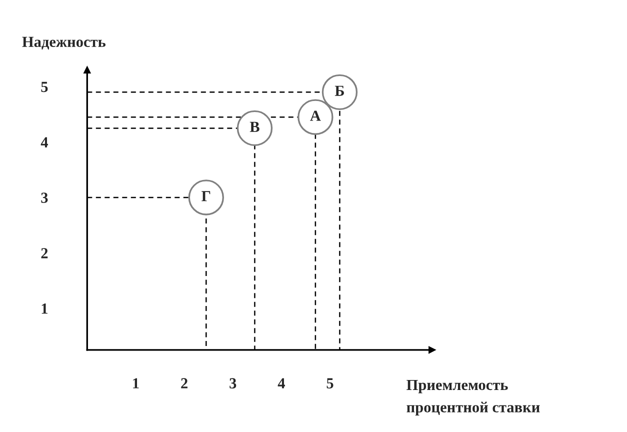  Describe the element at coordinates (44, 87) in the screenshot. I see `y-tick-label: 5` at that location.